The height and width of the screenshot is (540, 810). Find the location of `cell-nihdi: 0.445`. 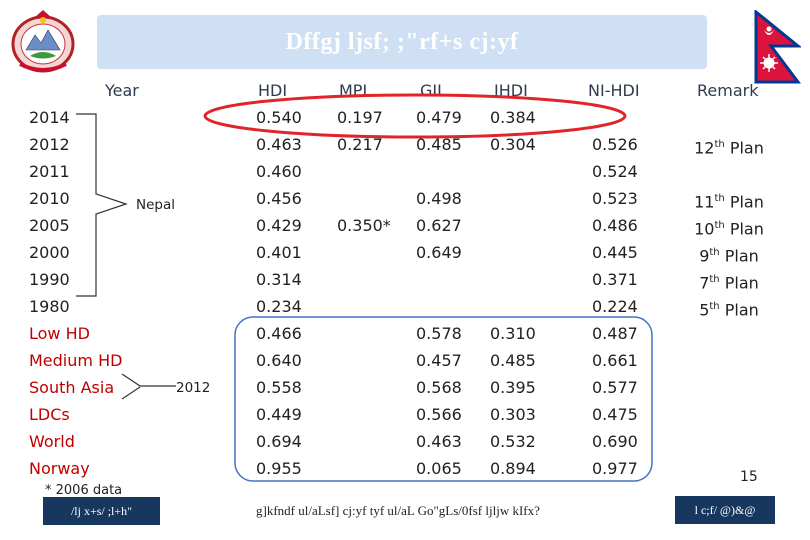

cell-nihdi: 0.445 is located at coordinates (615, 252).